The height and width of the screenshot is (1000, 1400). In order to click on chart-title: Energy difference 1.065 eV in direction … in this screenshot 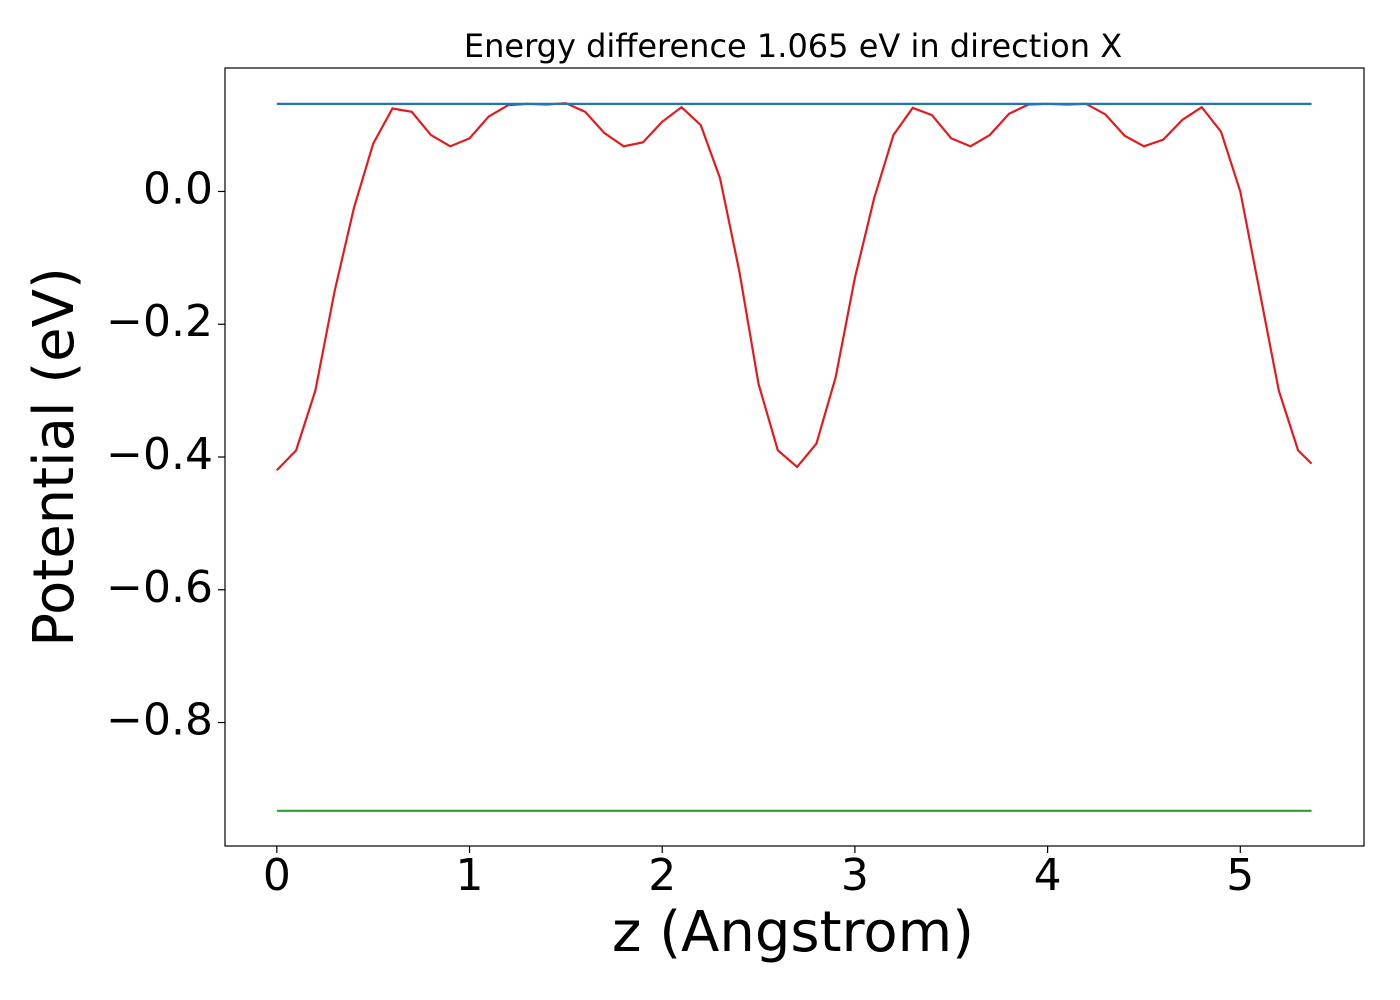, I will do `click(793, 46)`.